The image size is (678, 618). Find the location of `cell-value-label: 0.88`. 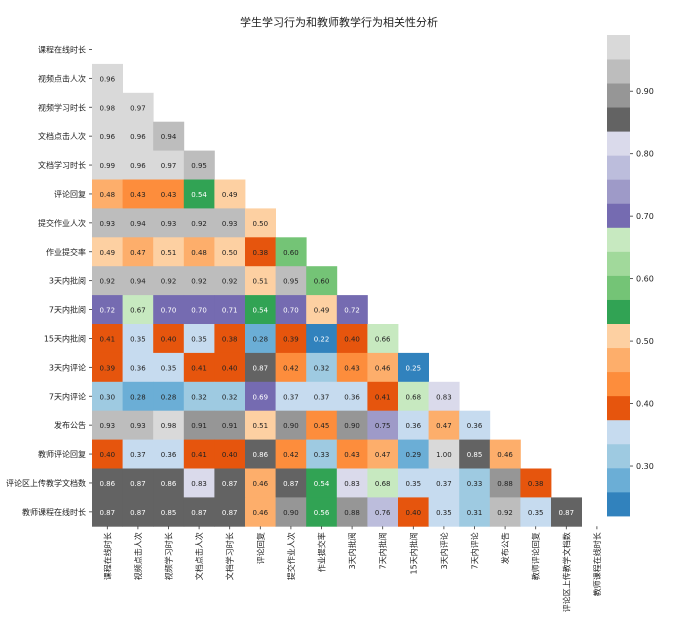

cell-value-label: 0.88 is located at coordinates (352, 513).